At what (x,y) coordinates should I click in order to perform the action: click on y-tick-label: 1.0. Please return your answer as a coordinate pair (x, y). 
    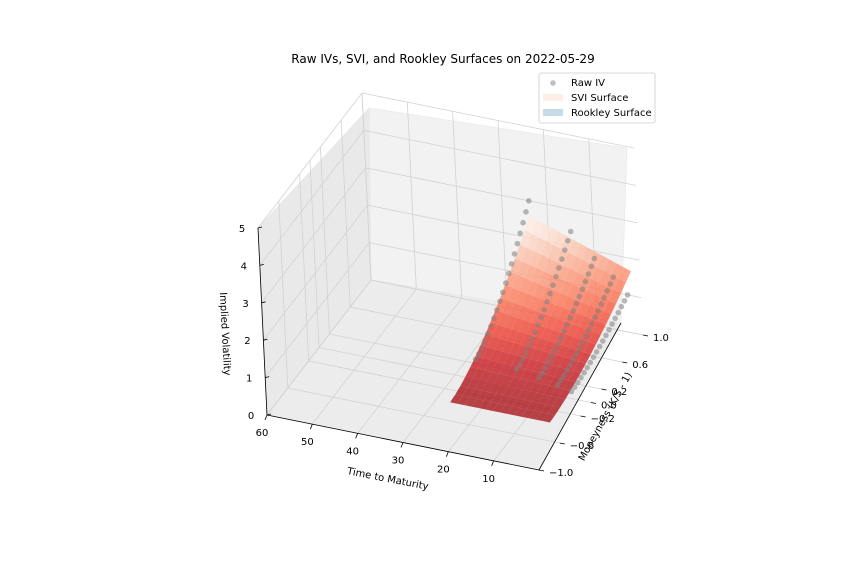
    Looking at the image, I should click on (661, 338).